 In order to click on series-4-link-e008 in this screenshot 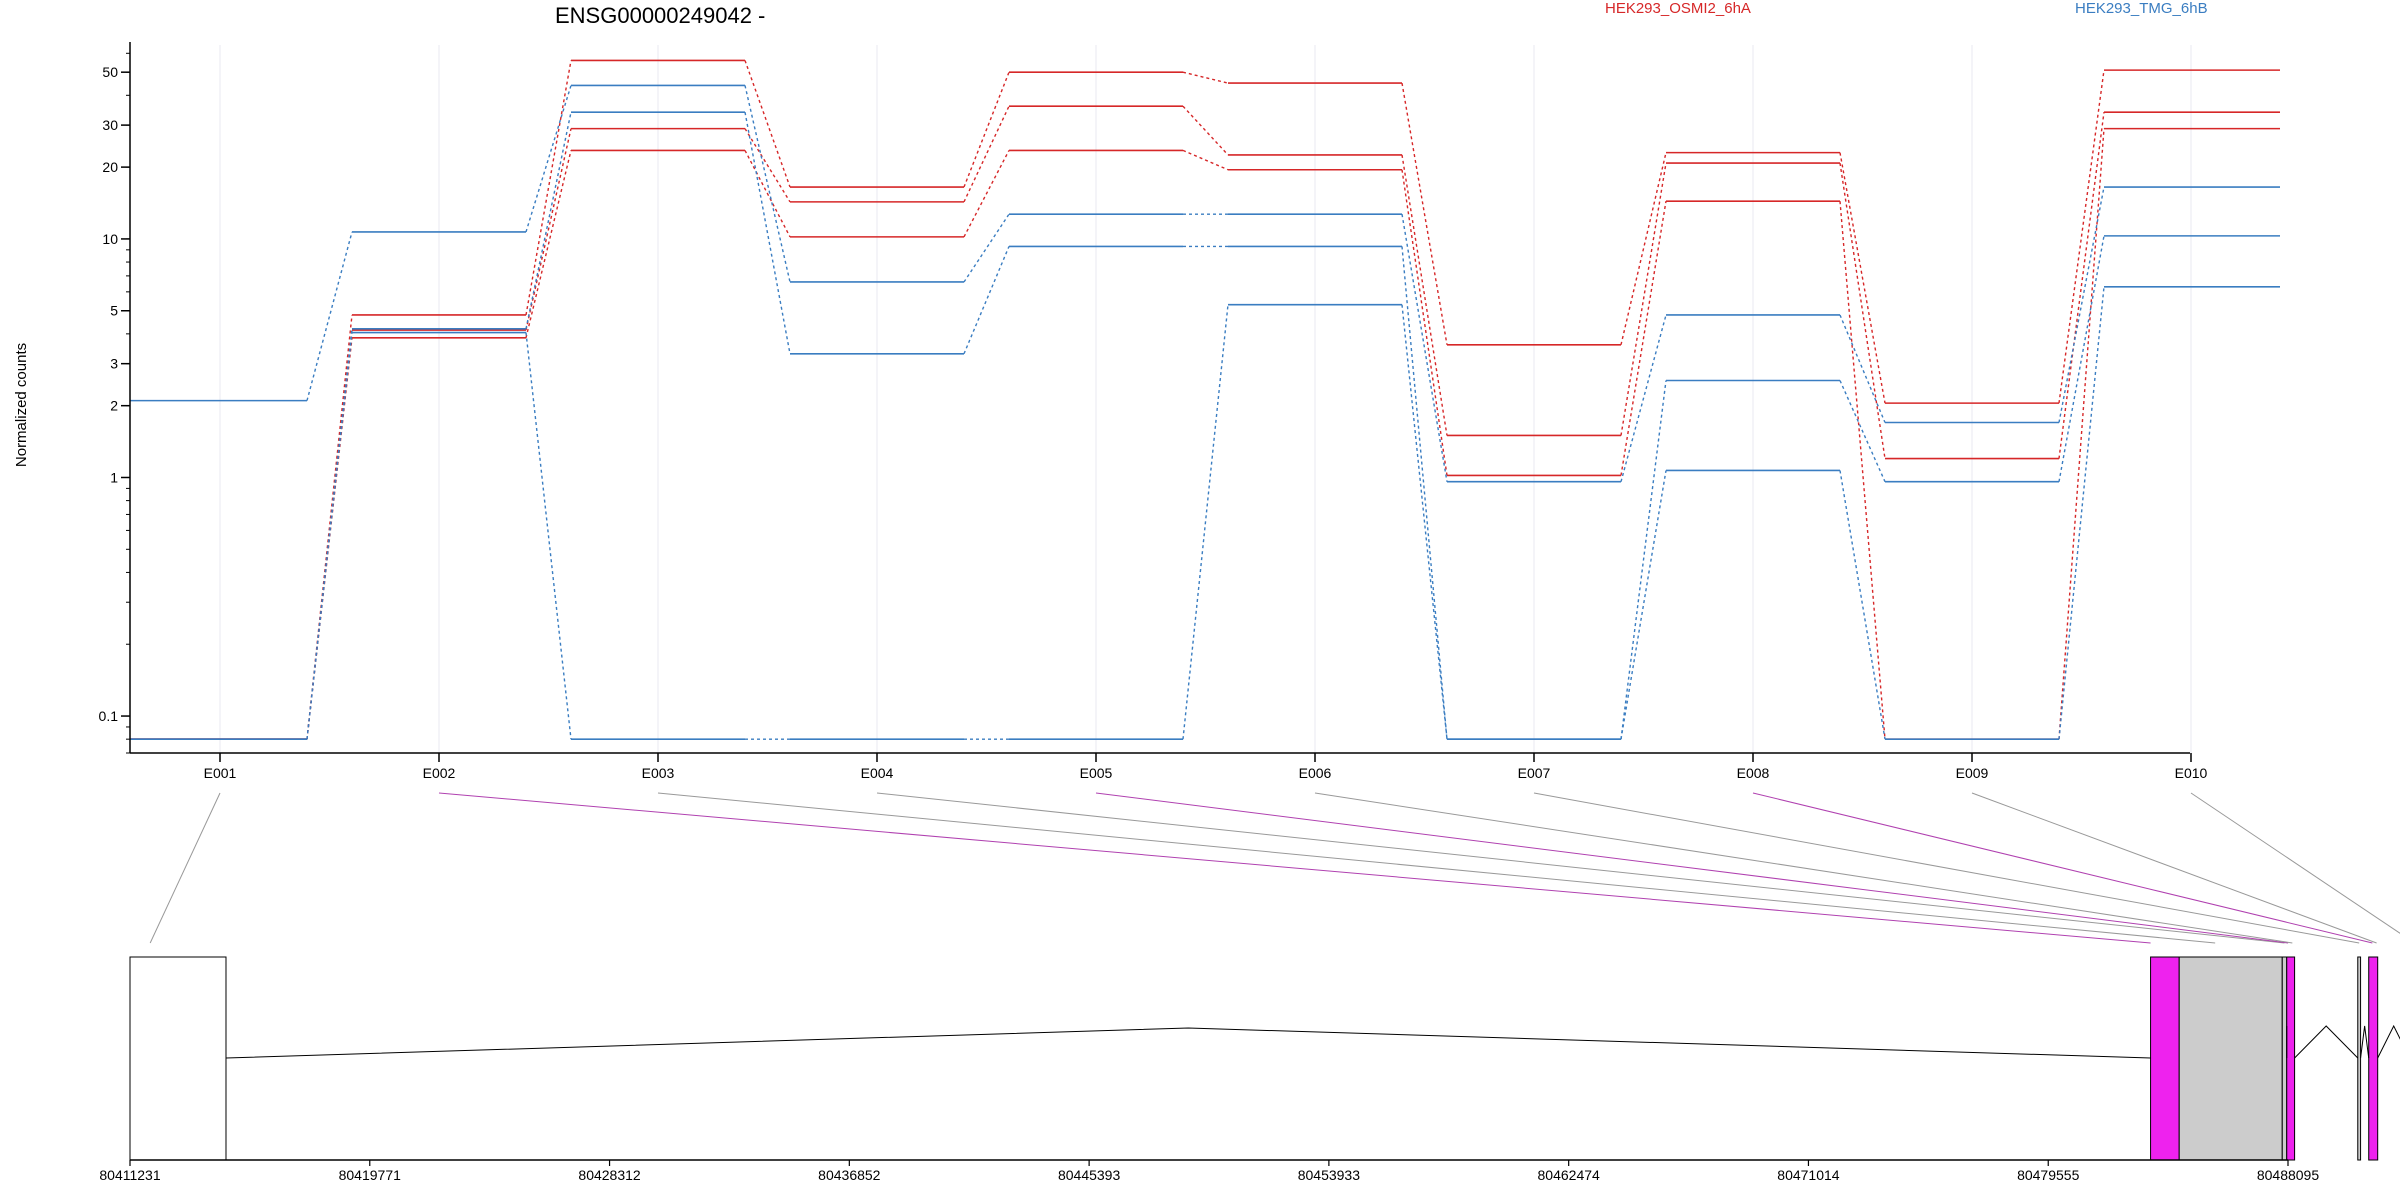, I will do `click(1862, 368)`.